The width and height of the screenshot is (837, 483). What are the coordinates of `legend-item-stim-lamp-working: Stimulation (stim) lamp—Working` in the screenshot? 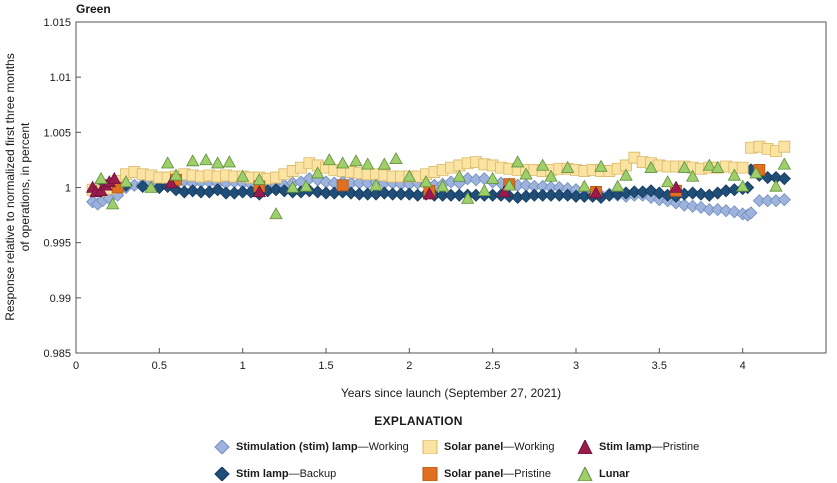 It's located at (311, 447).